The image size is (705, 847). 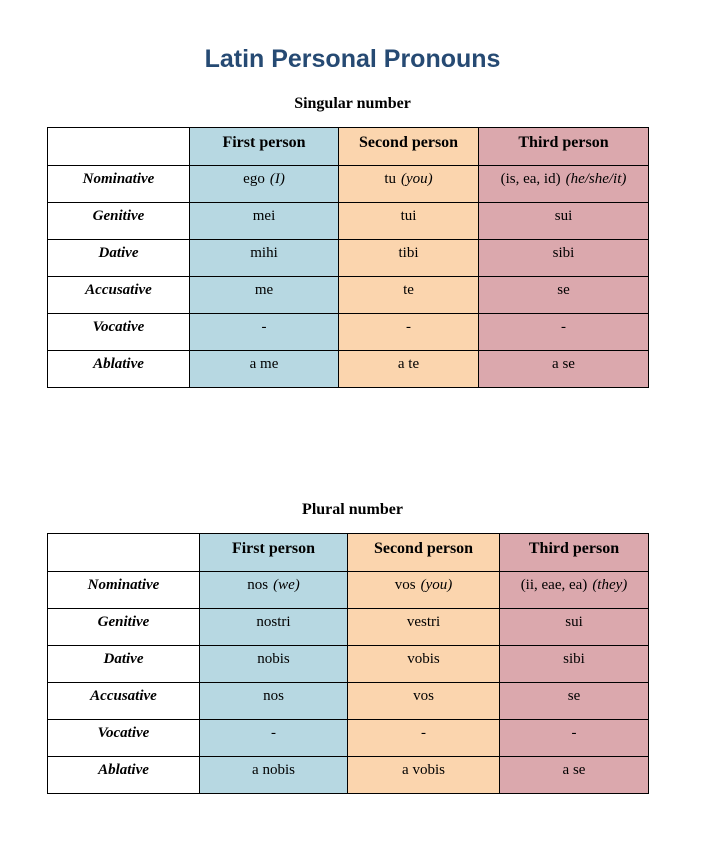 I want to click on cell-text: sui, so click(x=563, y=215).